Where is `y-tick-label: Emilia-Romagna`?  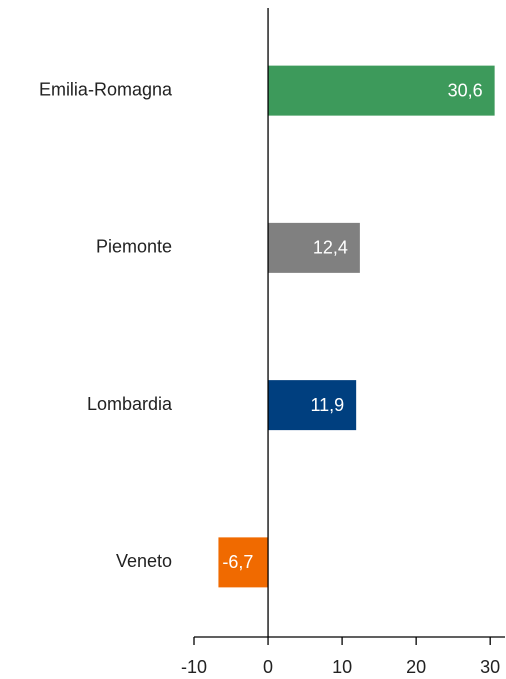
y-tick-label: Emilia-Romagna is located at coordinates (106, 89).